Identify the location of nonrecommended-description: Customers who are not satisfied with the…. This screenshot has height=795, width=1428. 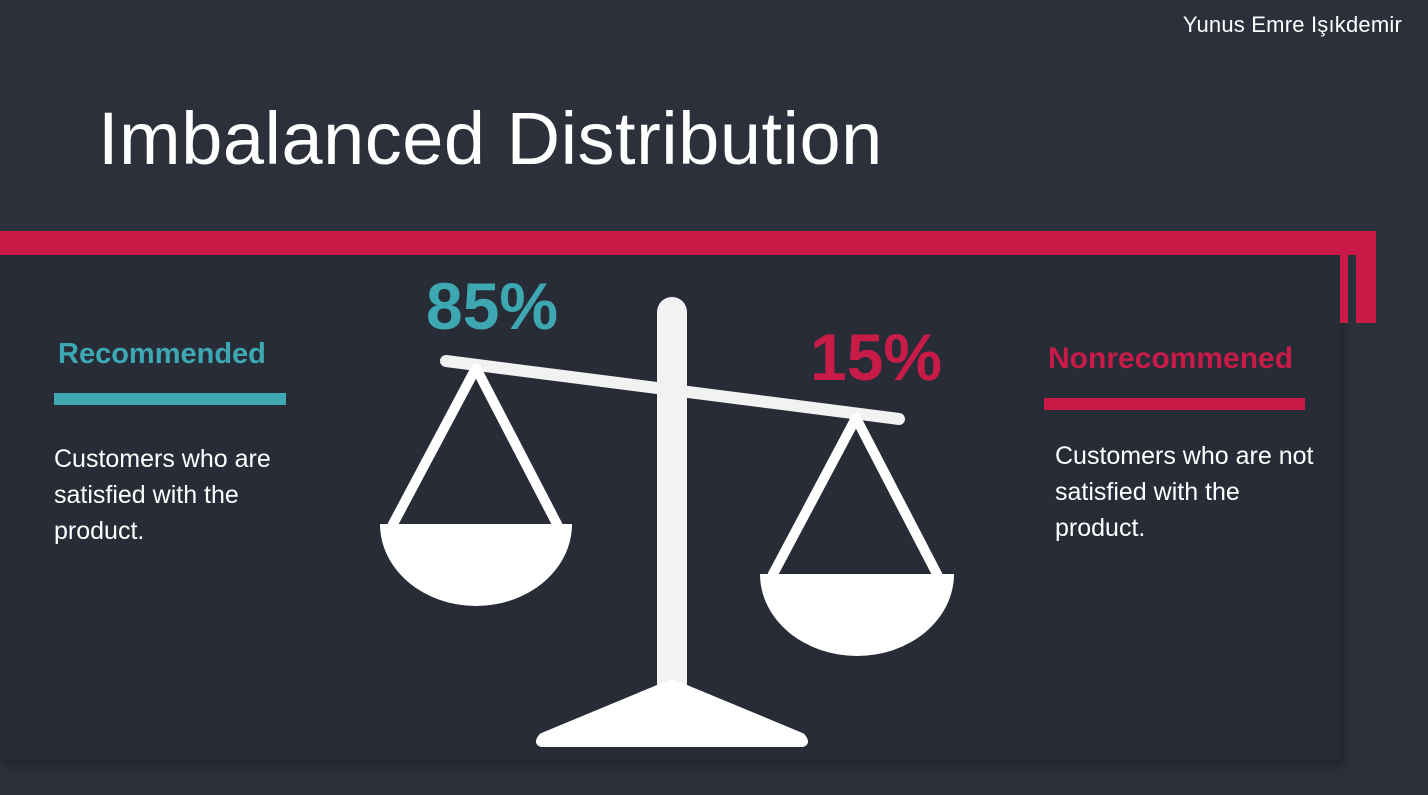
(1184, 492).